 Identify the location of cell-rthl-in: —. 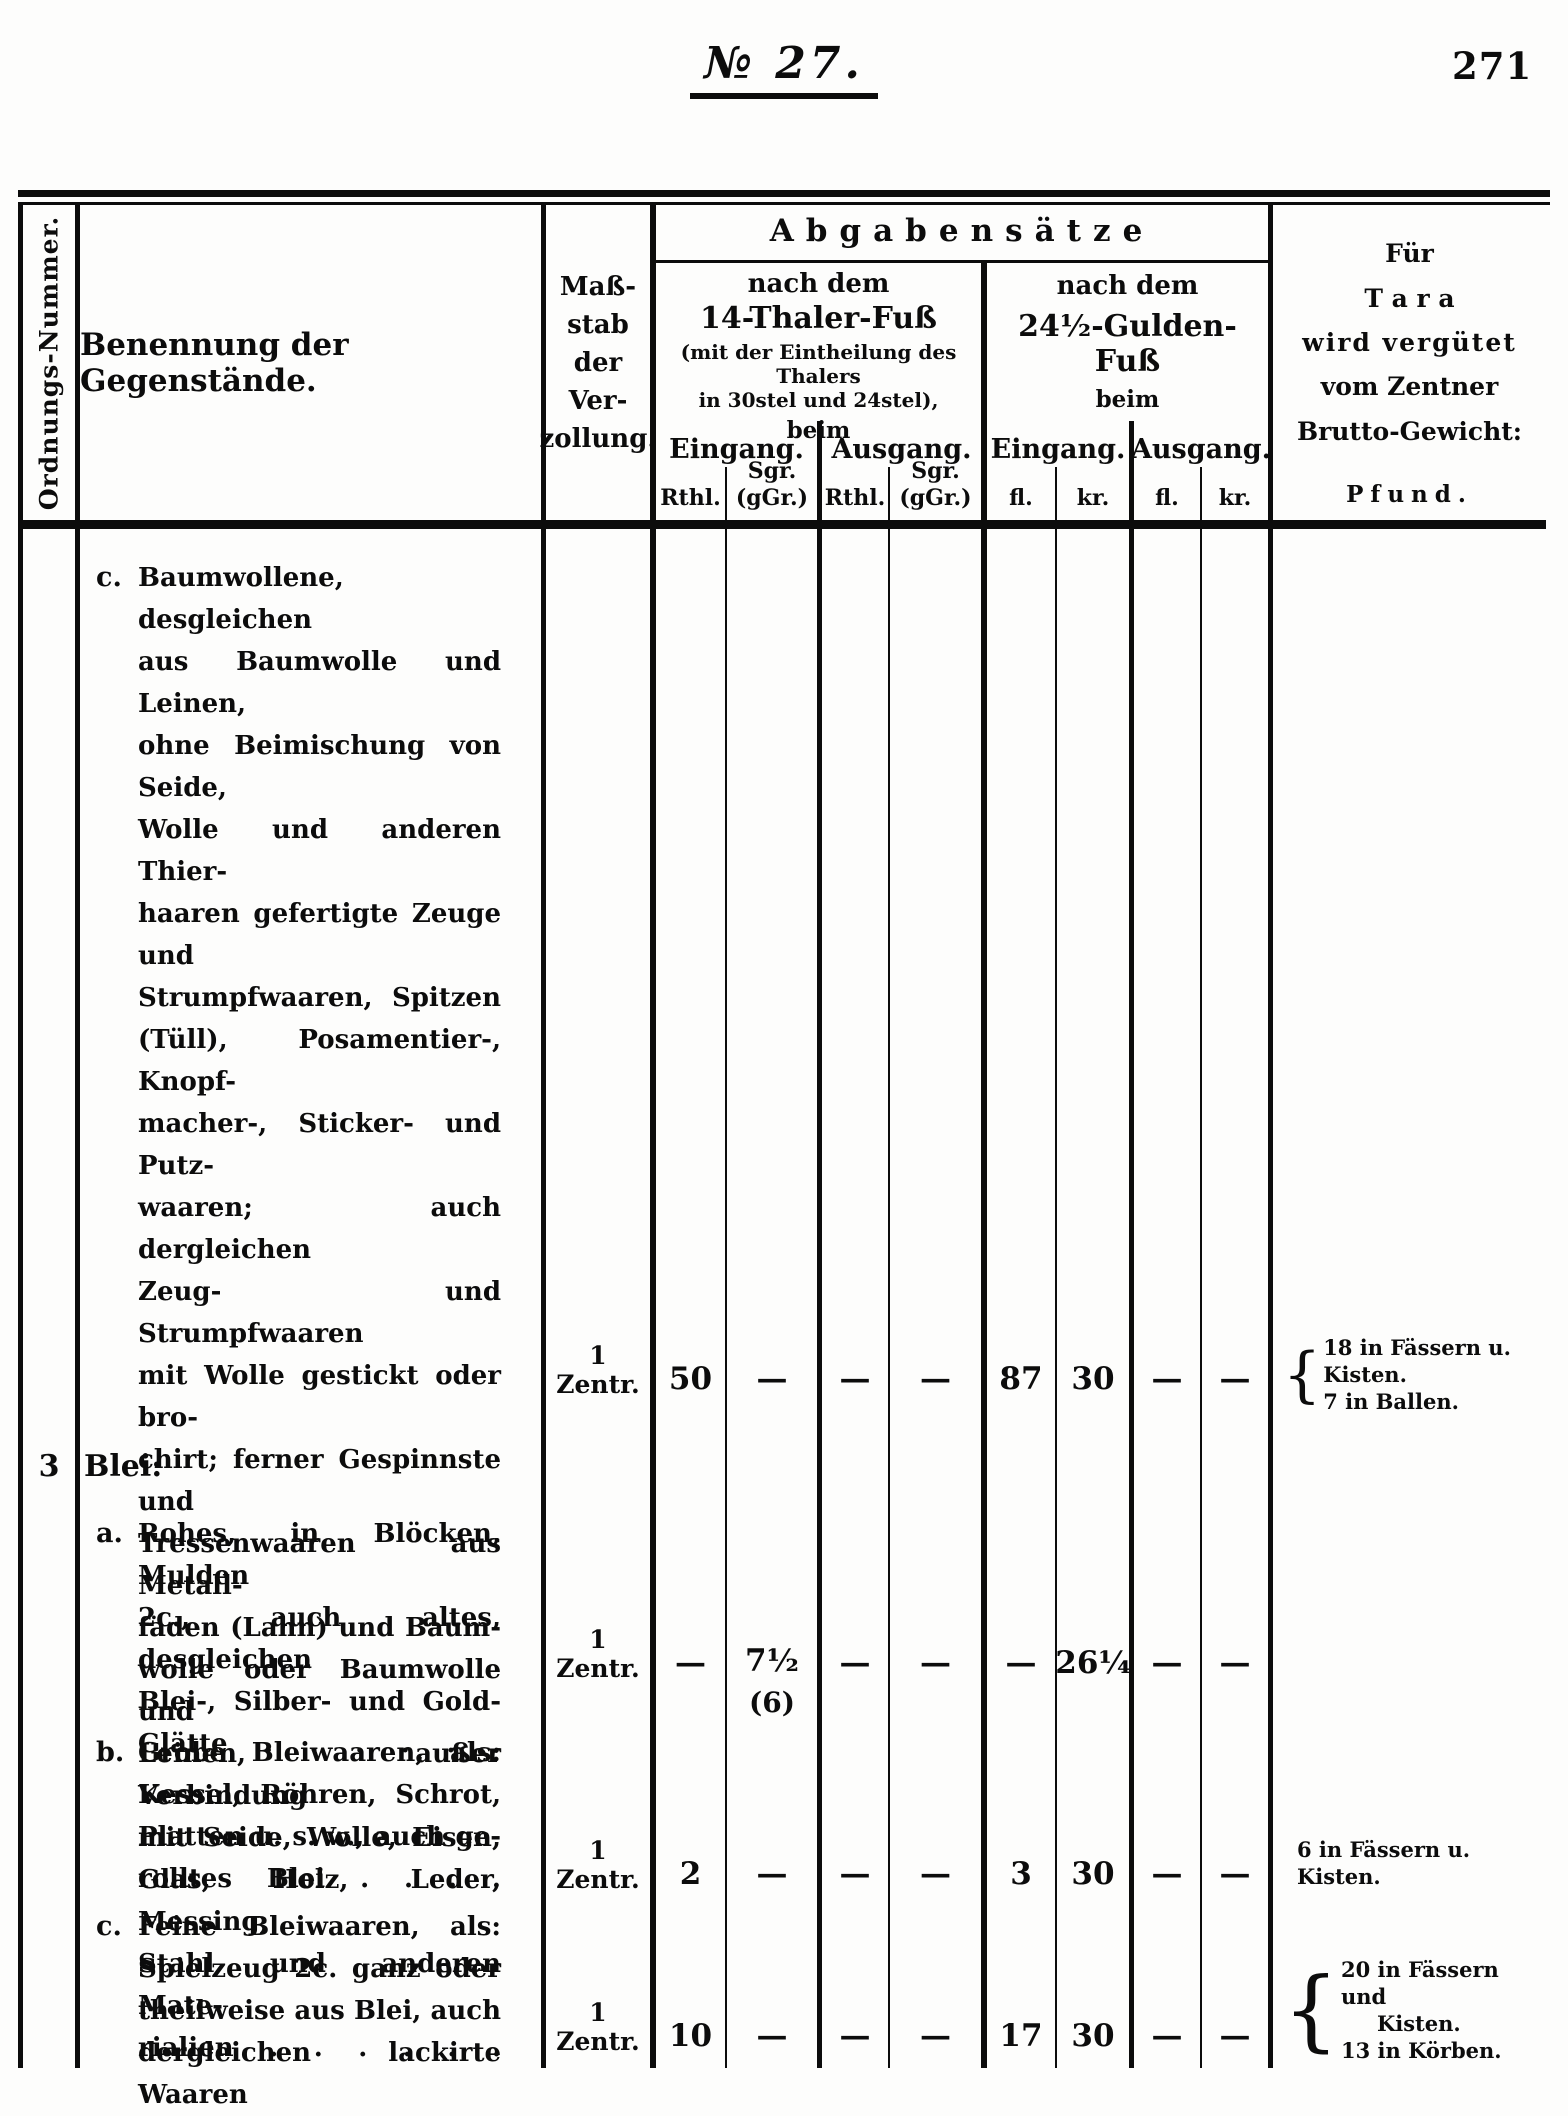
(687, 1615).